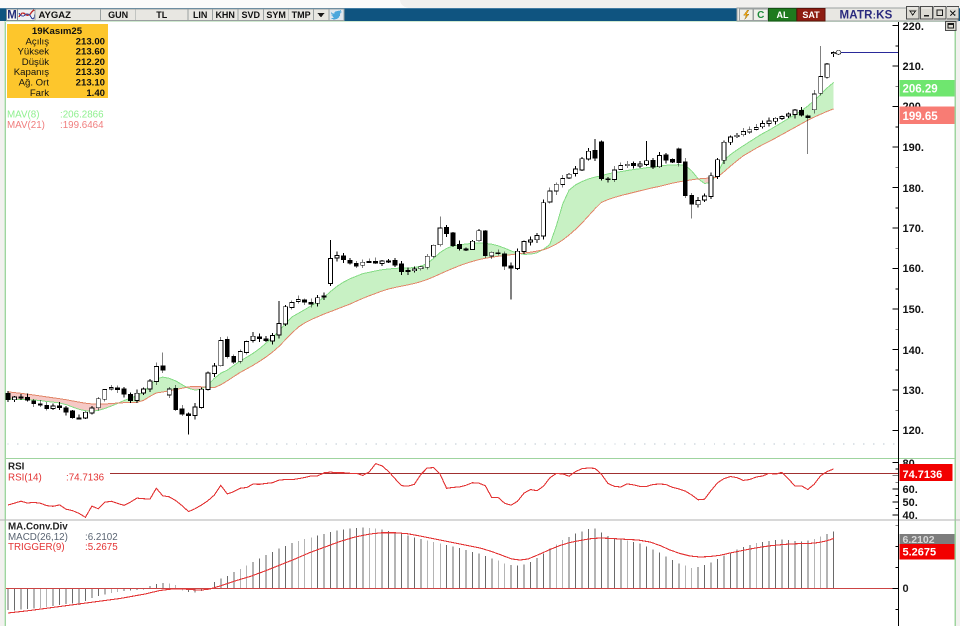 This screenshot has height=631, width=960. I want to click on svg-text: AL, so click(783, 15).